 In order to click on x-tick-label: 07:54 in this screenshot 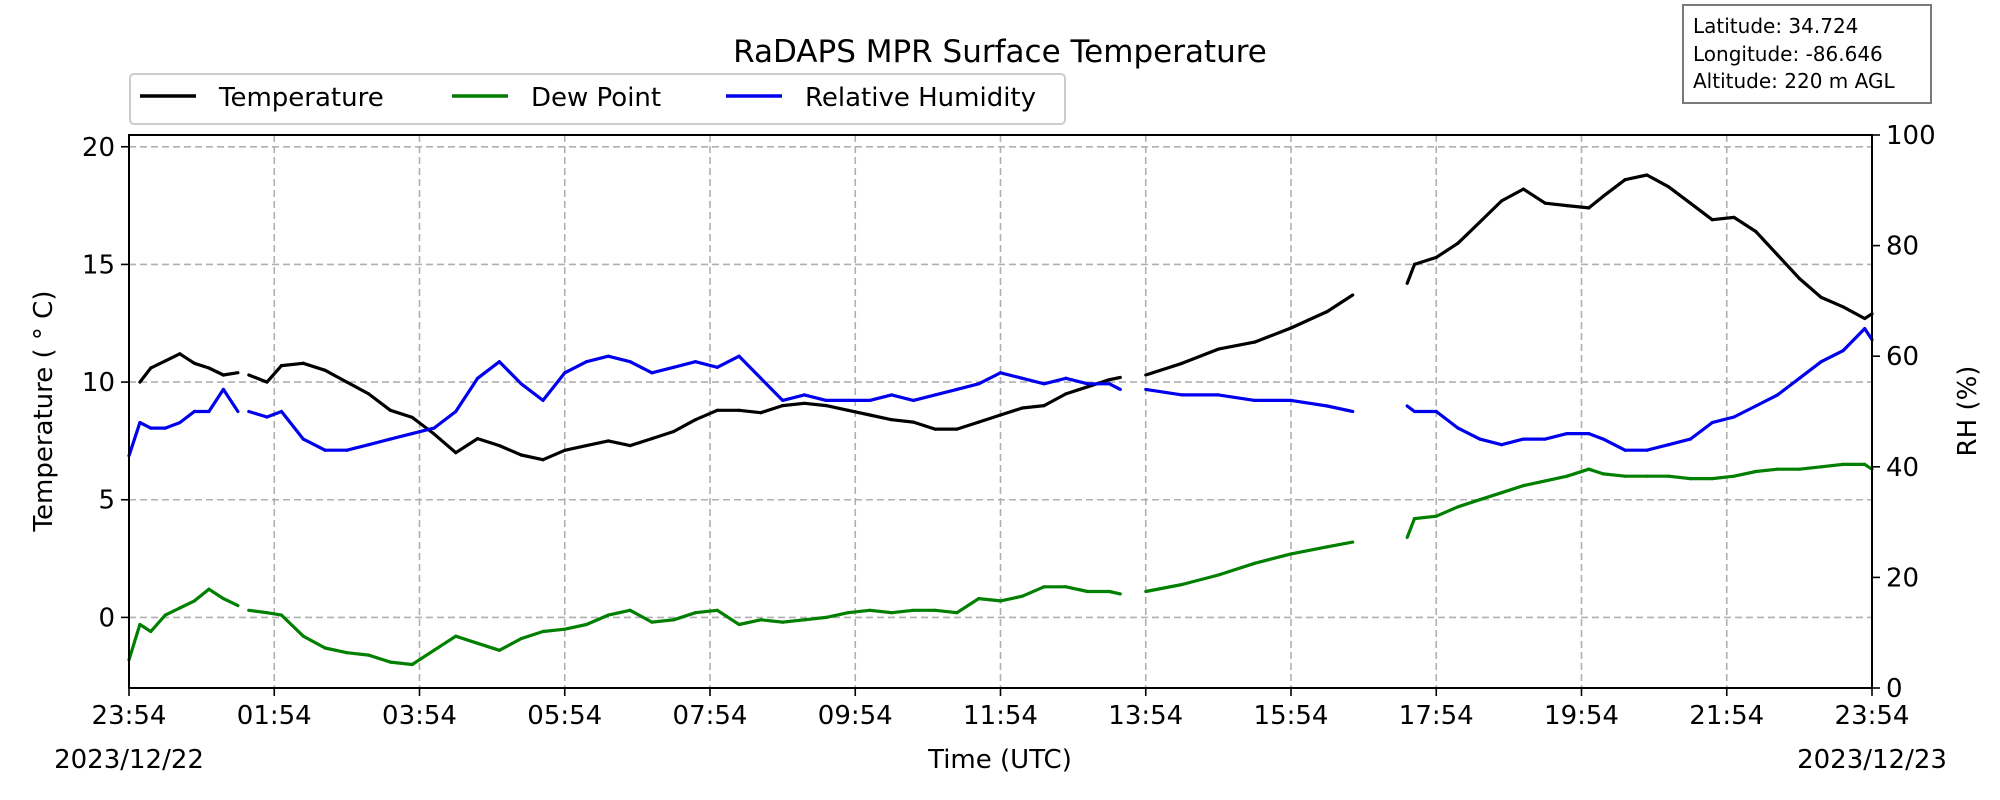, I will do `click(710, 716)`.